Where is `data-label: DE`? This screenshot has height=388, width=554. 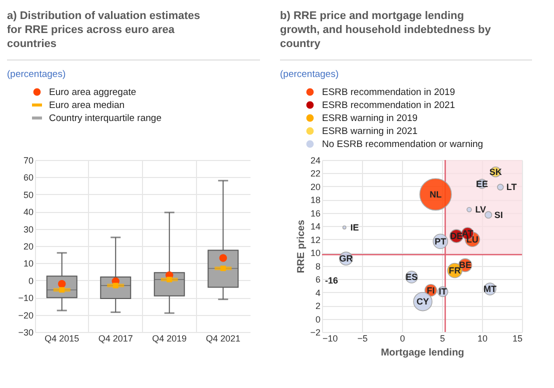 data-label: DE is located at coordinates (456, 236).